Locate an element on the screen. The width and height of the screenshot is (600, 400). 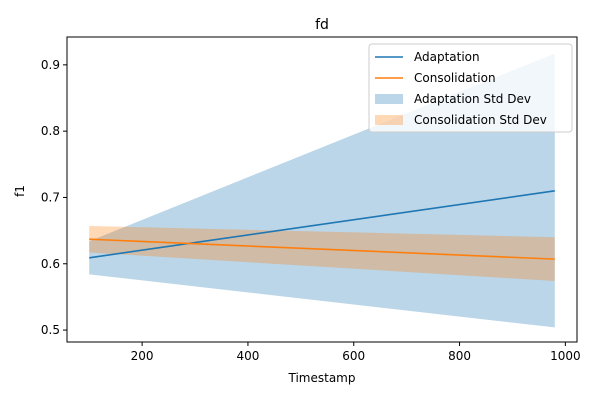
legend-box is located at coordinates (470, 88).